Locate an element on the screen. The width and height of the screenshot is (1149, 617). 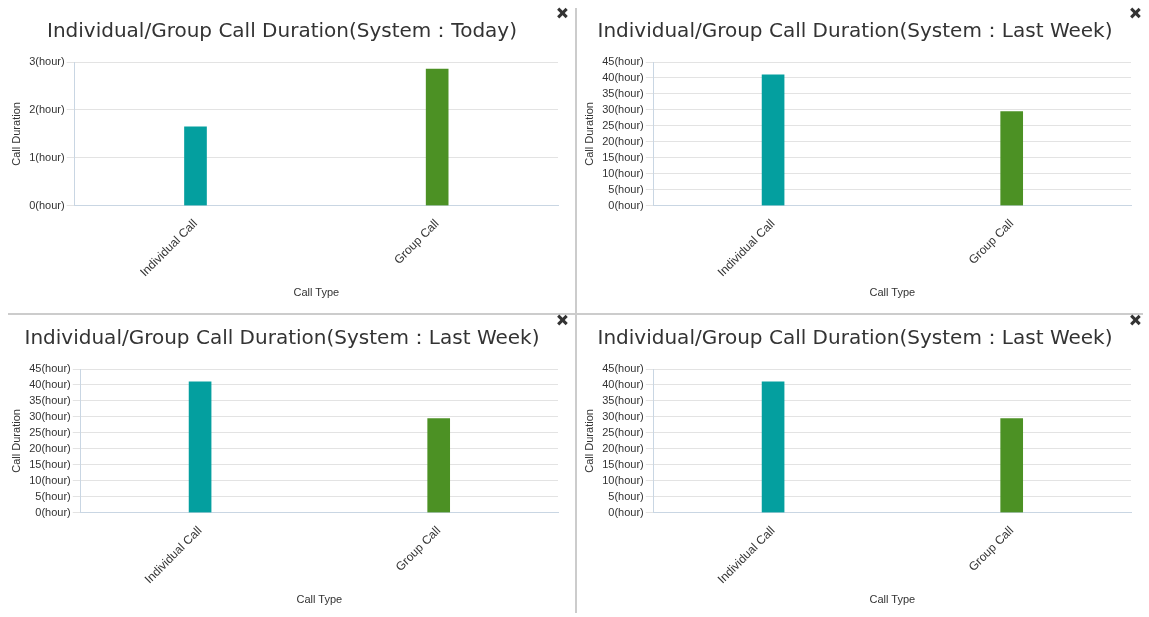
chart-title: Individual/Group Call Duration(System：Today) is located at coordinates (282, 30).